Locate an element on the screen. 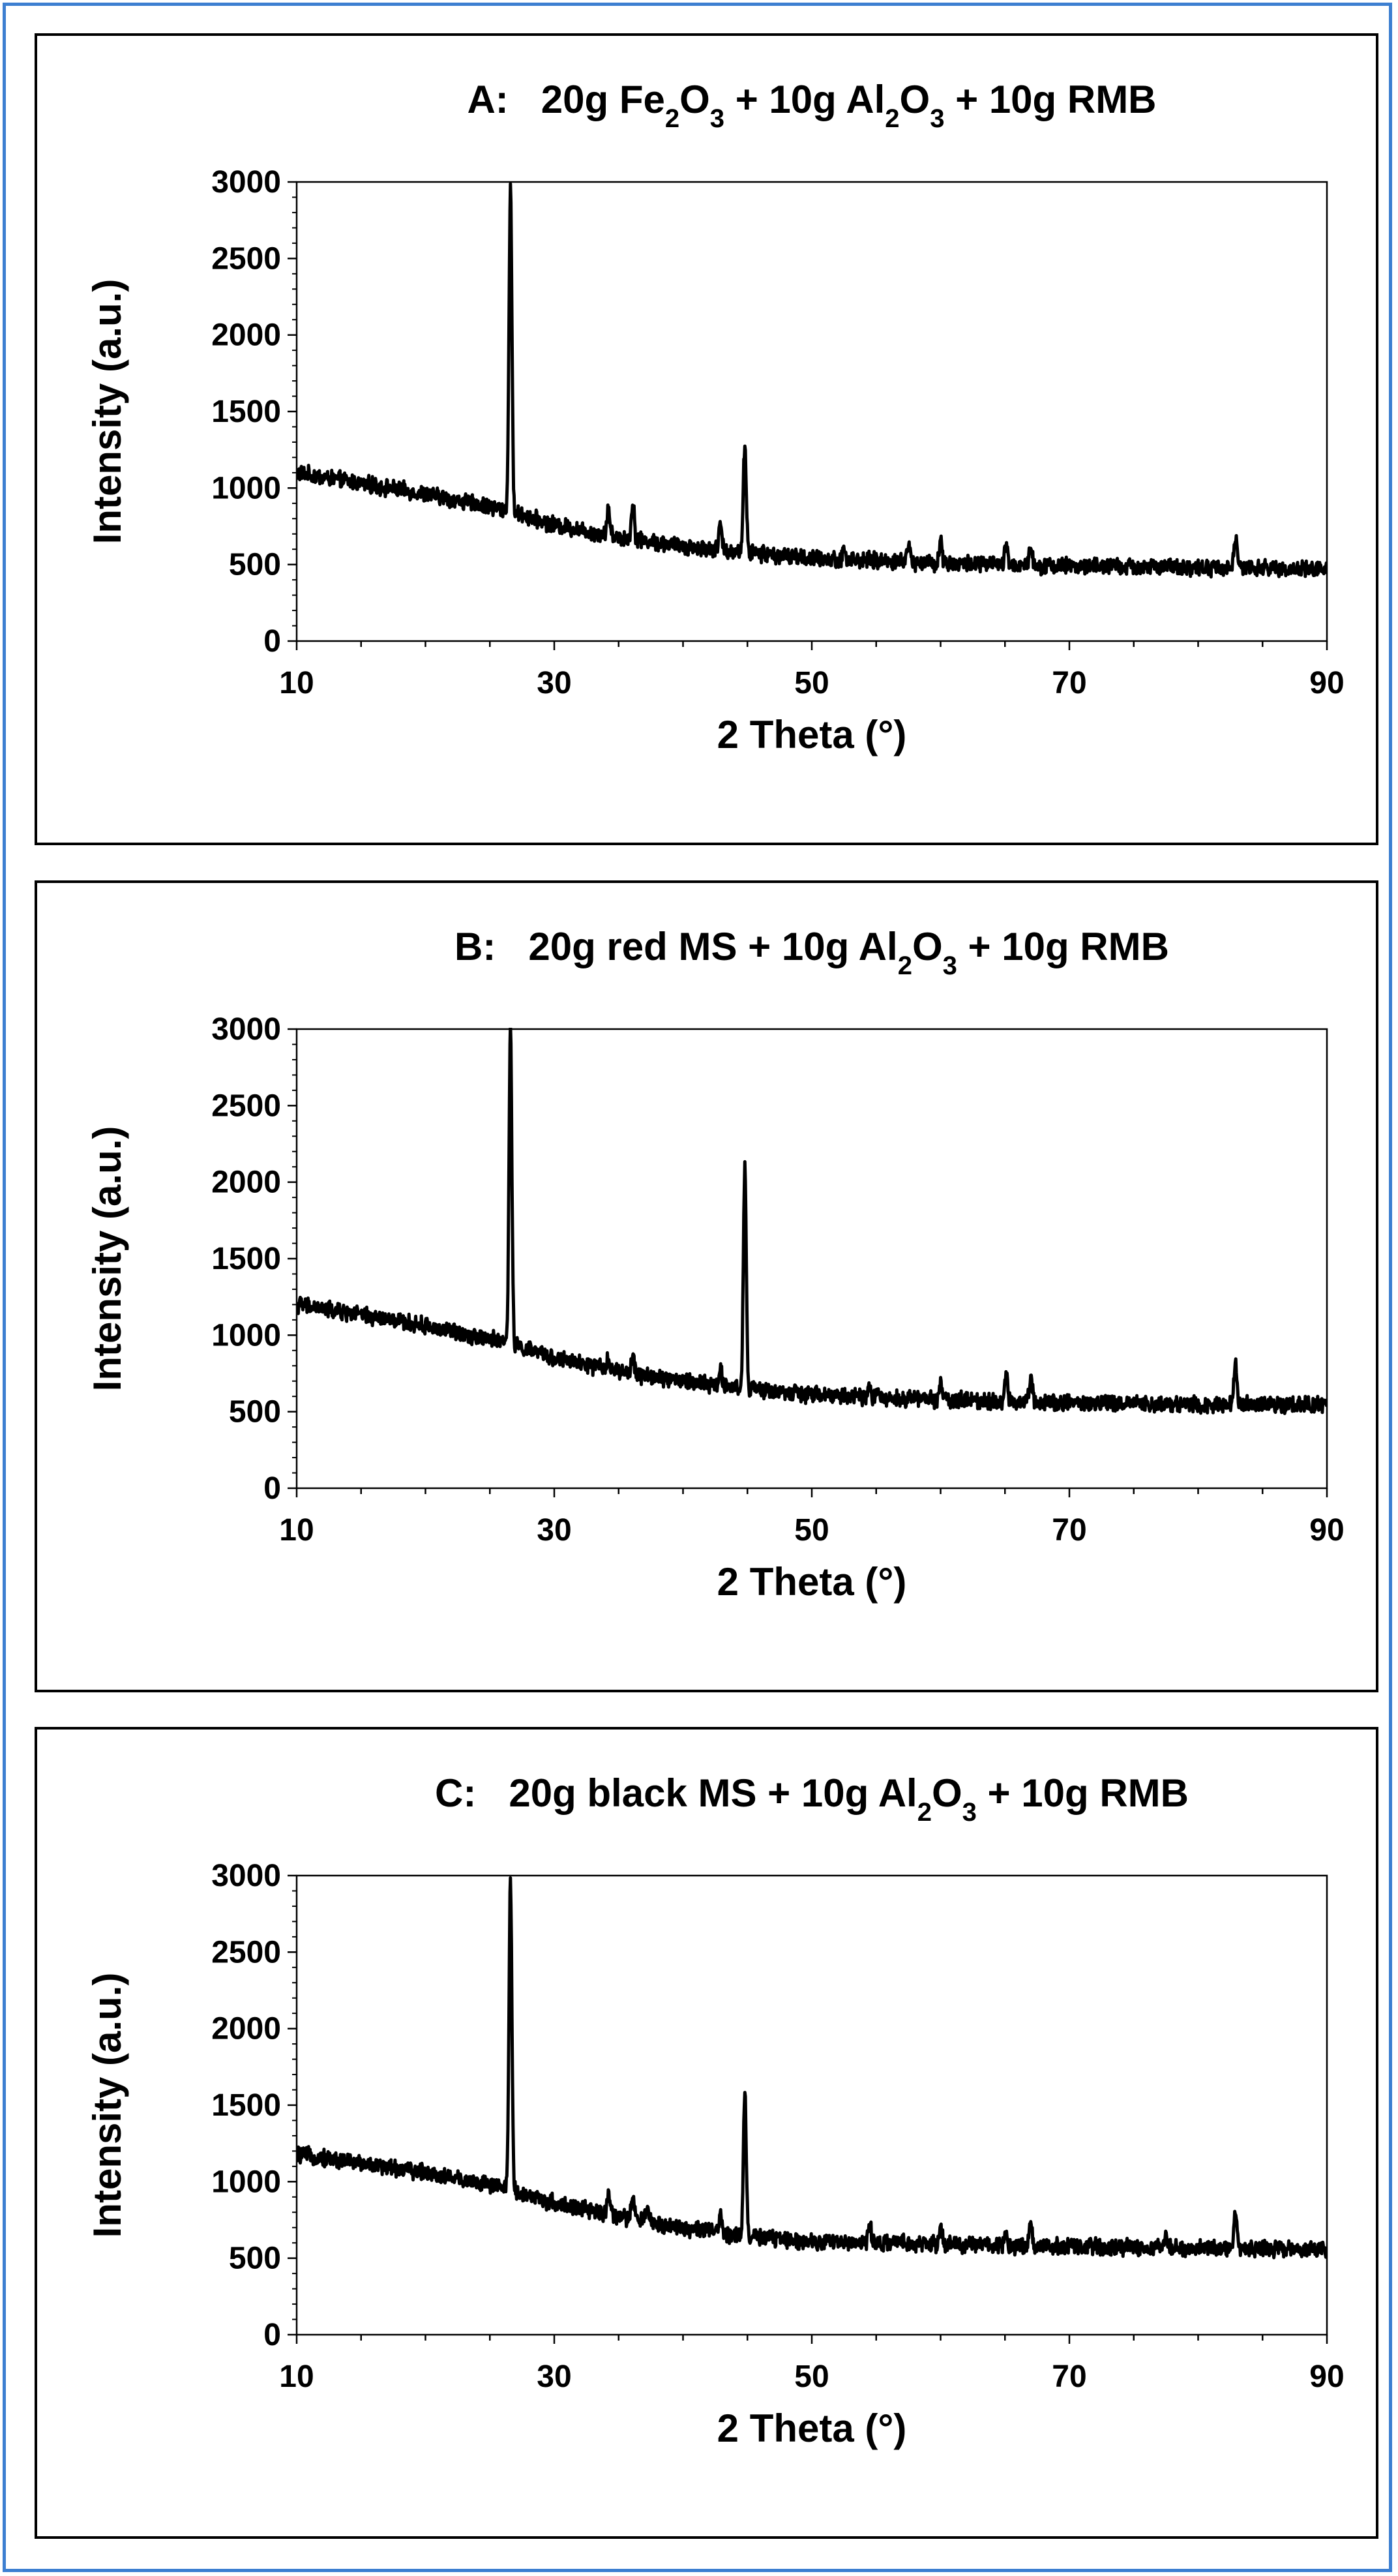 The height and width of the screenshot is (2576, 1398). chart1-ytick-label: 0 is located at coordinates (272, 1488).